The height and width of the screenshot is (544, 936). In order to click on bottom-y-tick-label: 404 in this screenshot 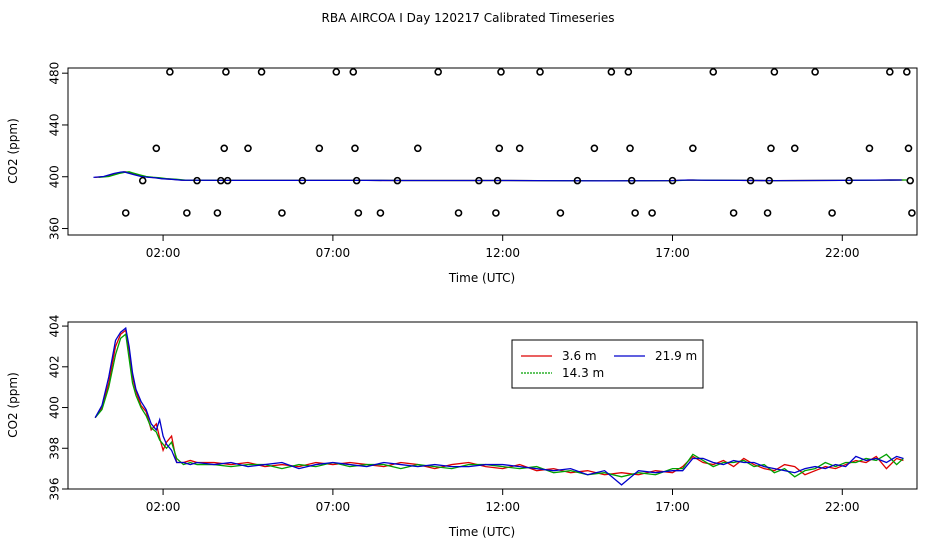, I will do `click(55, 326)`.